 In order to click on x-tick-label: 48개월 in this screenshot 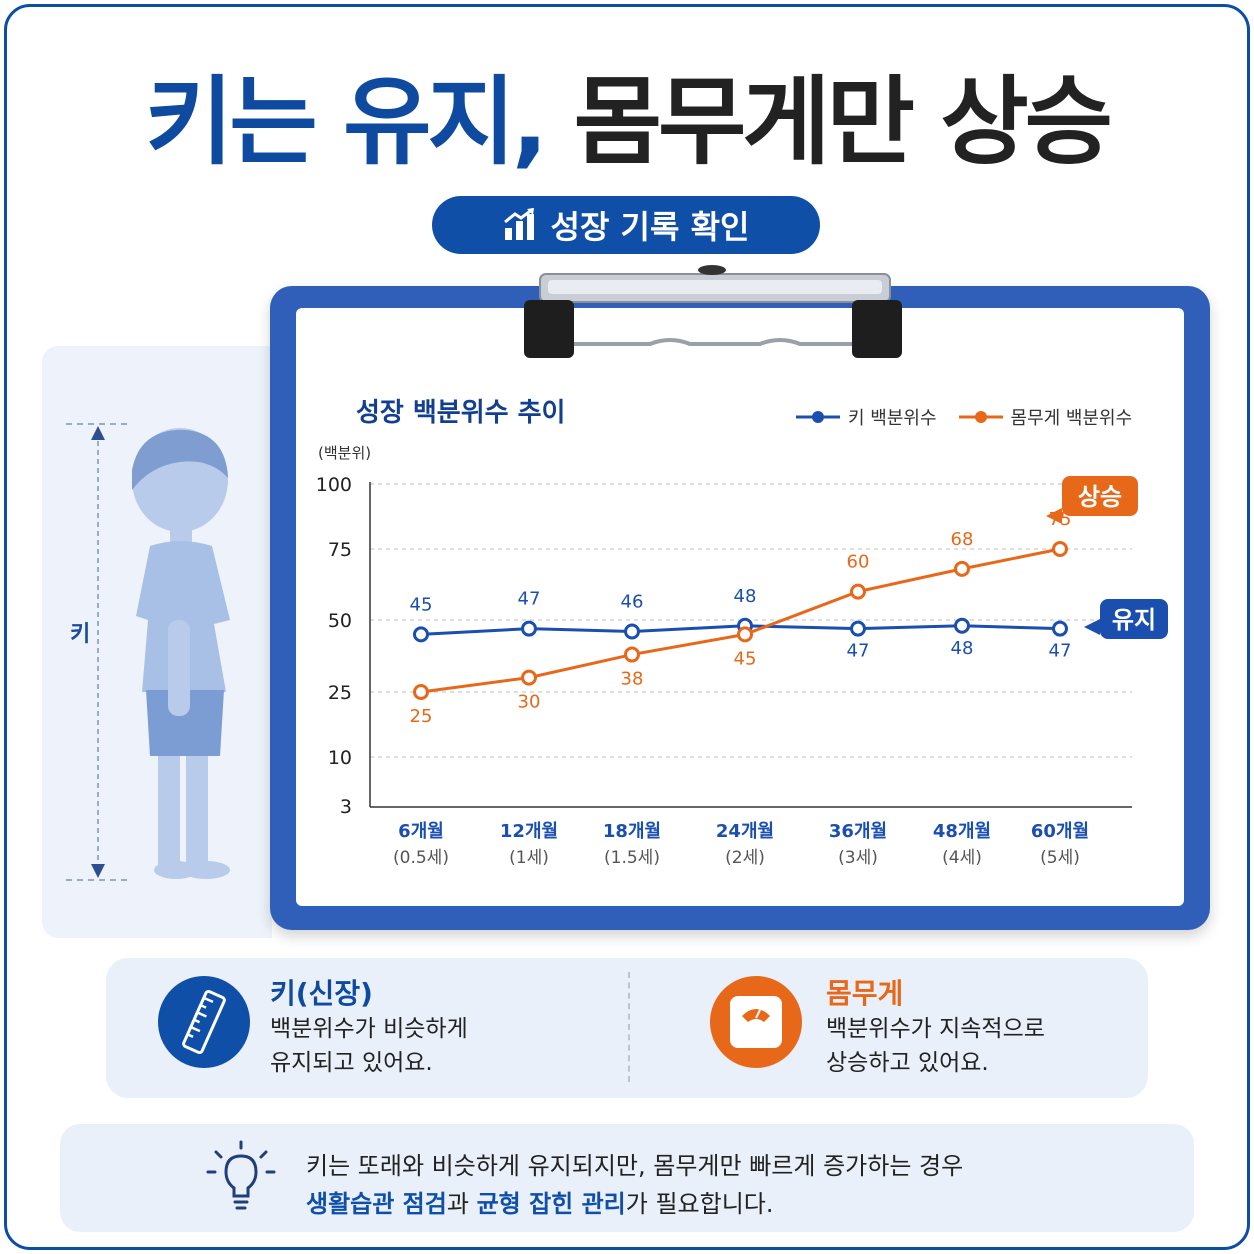, I will do `click(962, 831)`.